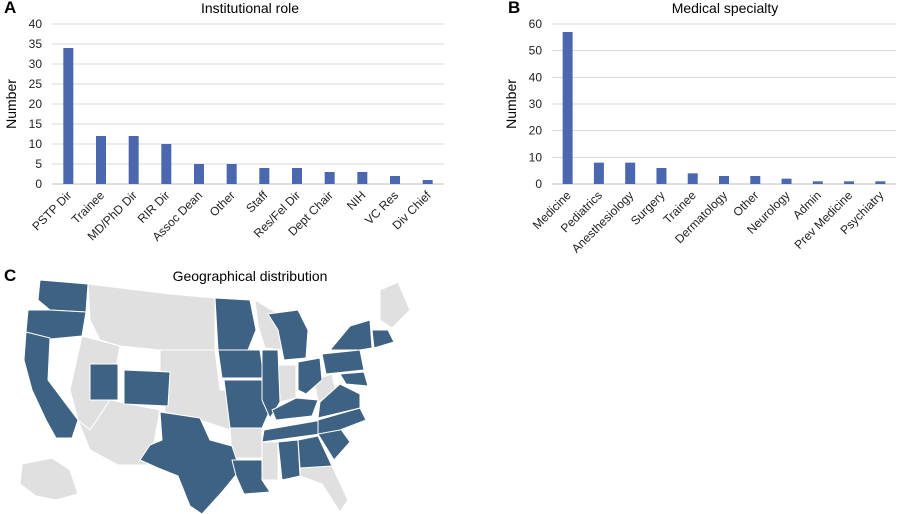 This screenshot has width=900, height=514. What do you see at coordinates (38, 184) in the screenshot?
I see `chart-a-y-tick: 0` at bounding box center [38, 184].